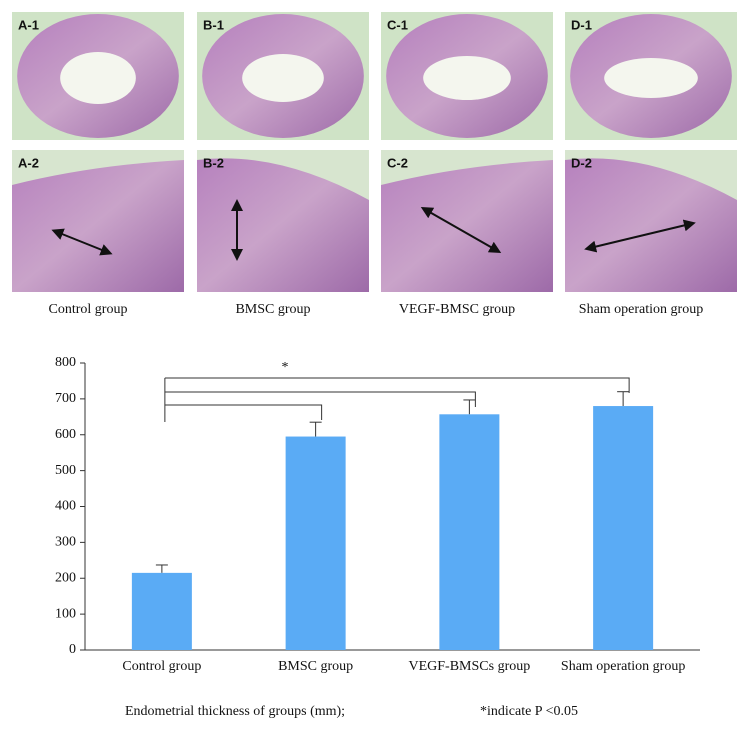 Image resolution: width=749 pixels, height=729 pixels. Describe the element at coordinates (235, 711) in the screenshot. I see `x-axis-label: Endometrial thickness of groups (mm);` at that location.